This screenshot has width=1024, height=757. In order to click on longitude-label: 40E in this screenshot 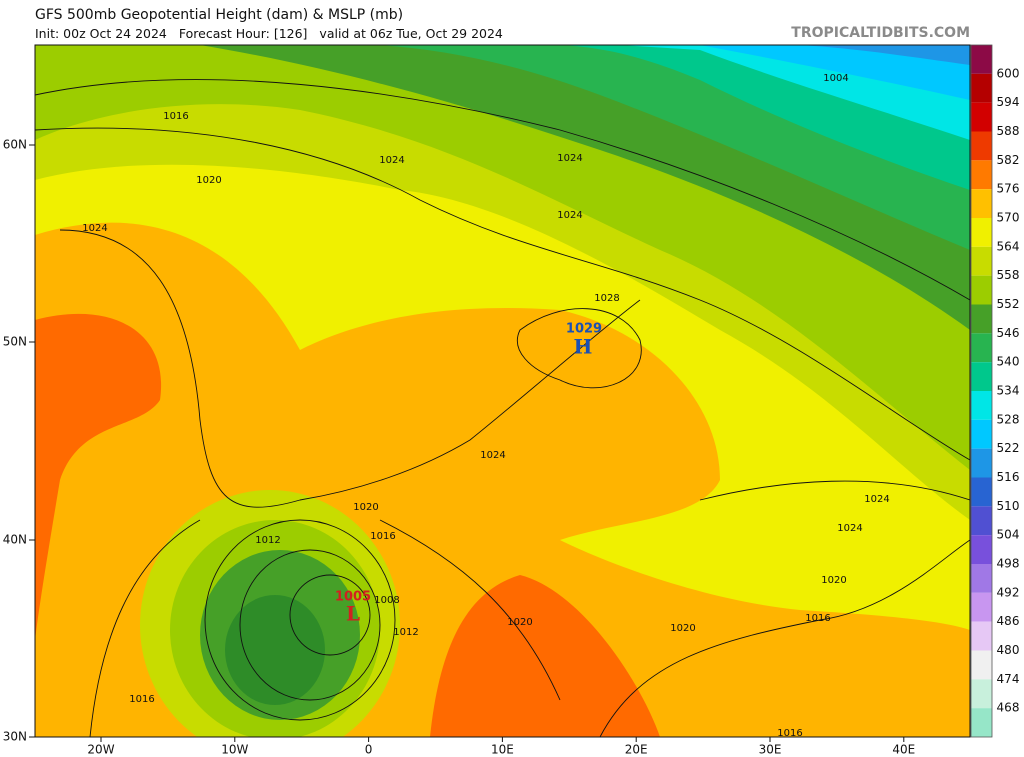, I will do `click(903, 750)`.